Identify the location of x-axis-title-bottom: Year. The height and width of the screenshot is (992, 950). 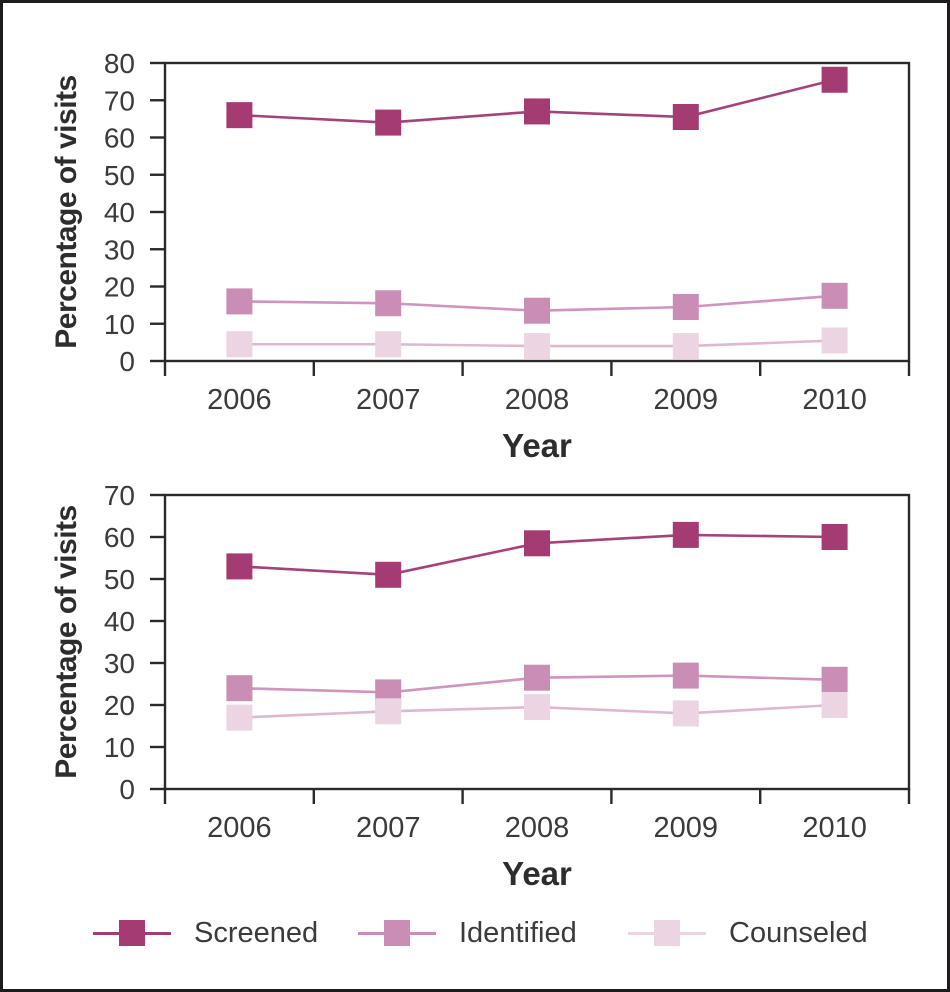
(537, 873).